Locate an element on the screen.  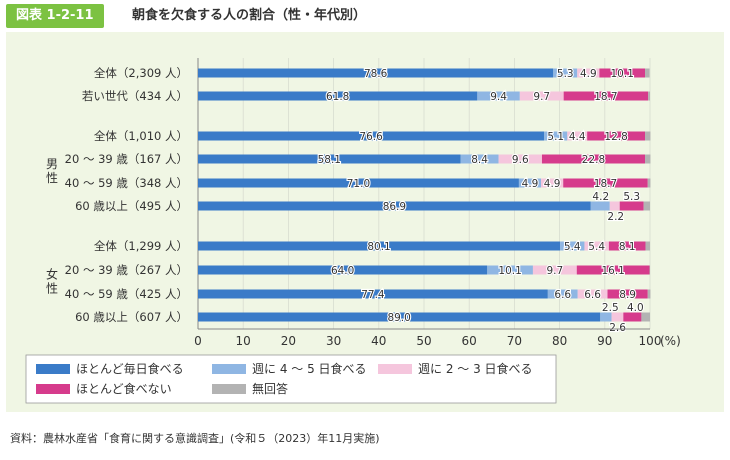
data-label: 2.2 is located at coordinates (615, 217).